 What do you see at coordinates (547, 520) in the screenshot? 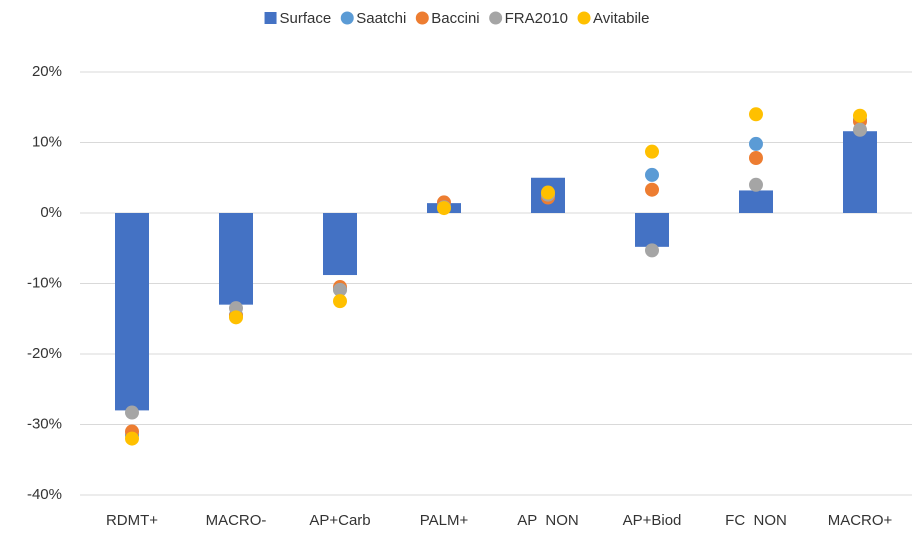
I see `x-tick-label: AP NON` at bounding box center [547, 520].